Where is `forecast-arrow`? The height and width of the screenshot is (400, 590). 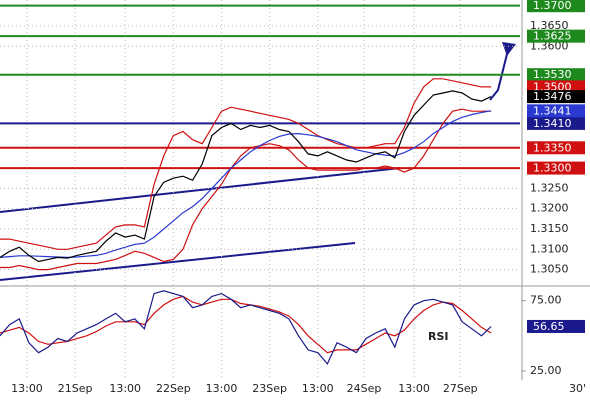
forecast-arrow is located at coordinates (499, 75).